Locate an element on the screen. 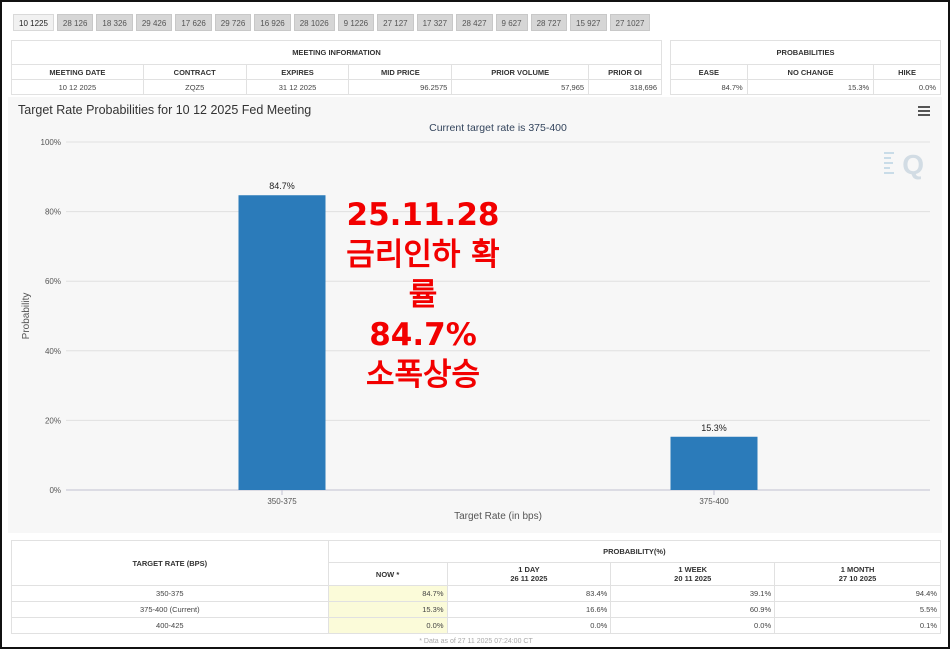 This screenshot has height=649, width=950. probability-cell: 0.1% is located at coordinates (857, 625).